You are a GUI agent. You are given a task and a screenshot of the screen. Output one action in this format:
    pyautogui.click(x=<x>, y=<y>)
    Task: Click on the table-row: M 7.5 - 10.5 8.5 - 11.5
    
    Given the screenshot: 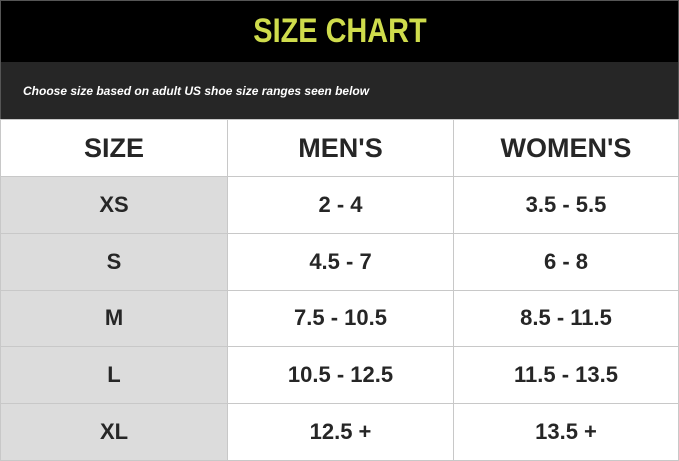 What is the action you would take?
    pyautogui.click(x=339, y=318)
    